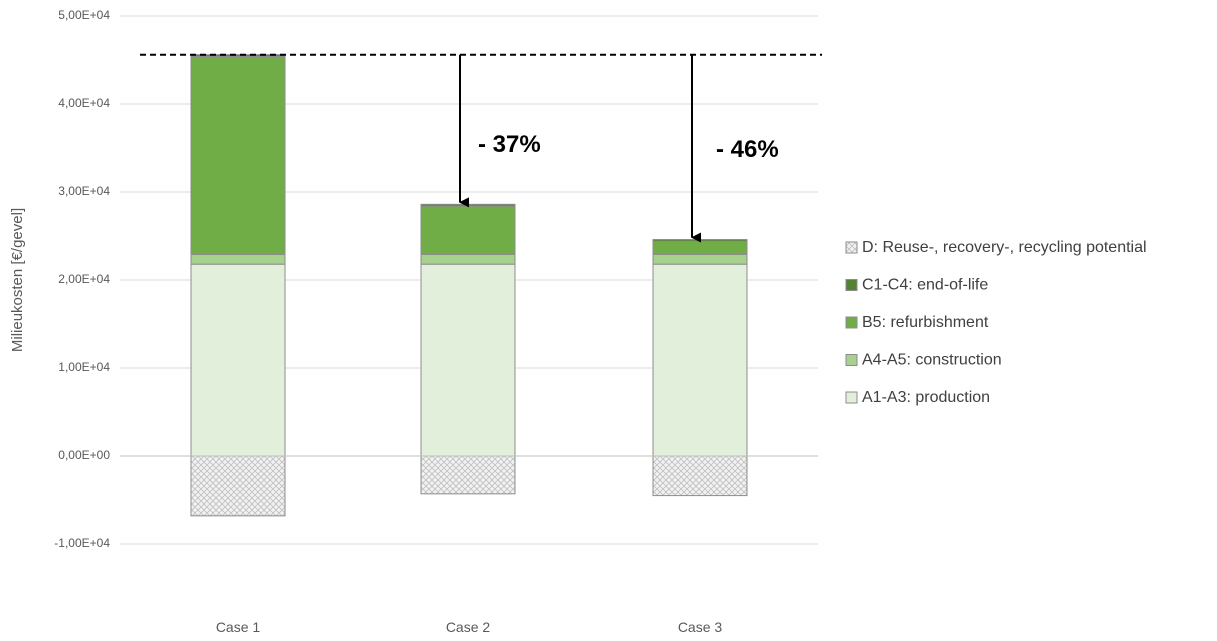 The image size is (1217, 641). I want to click on category-label: Case 2, so click(468, 627).